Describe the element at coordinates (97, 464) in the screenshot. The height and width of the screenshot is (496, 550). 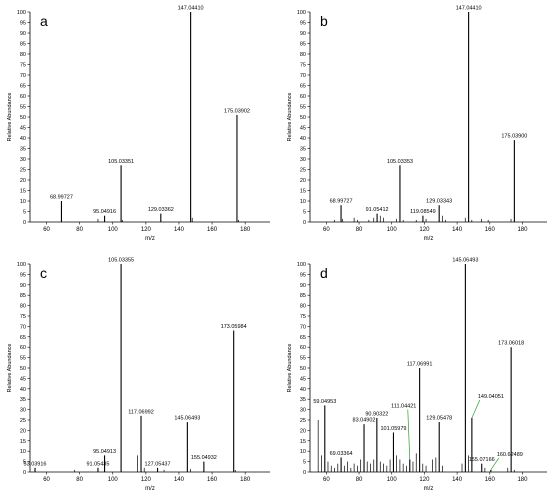
I see `peak-label: 91.05435` at that location.